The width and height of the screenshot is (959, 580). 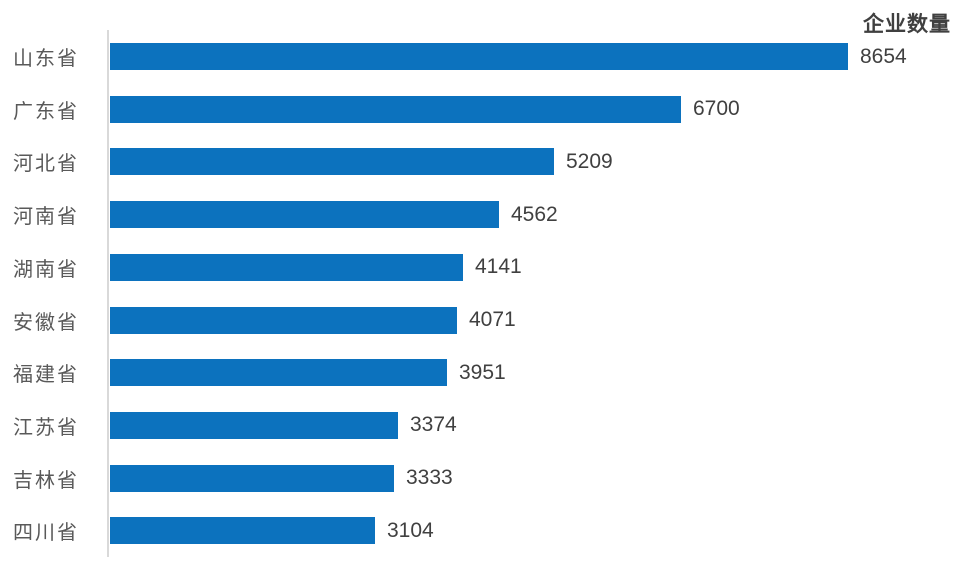 I want to click on value-label: 4562, so click(x=534, y=214).